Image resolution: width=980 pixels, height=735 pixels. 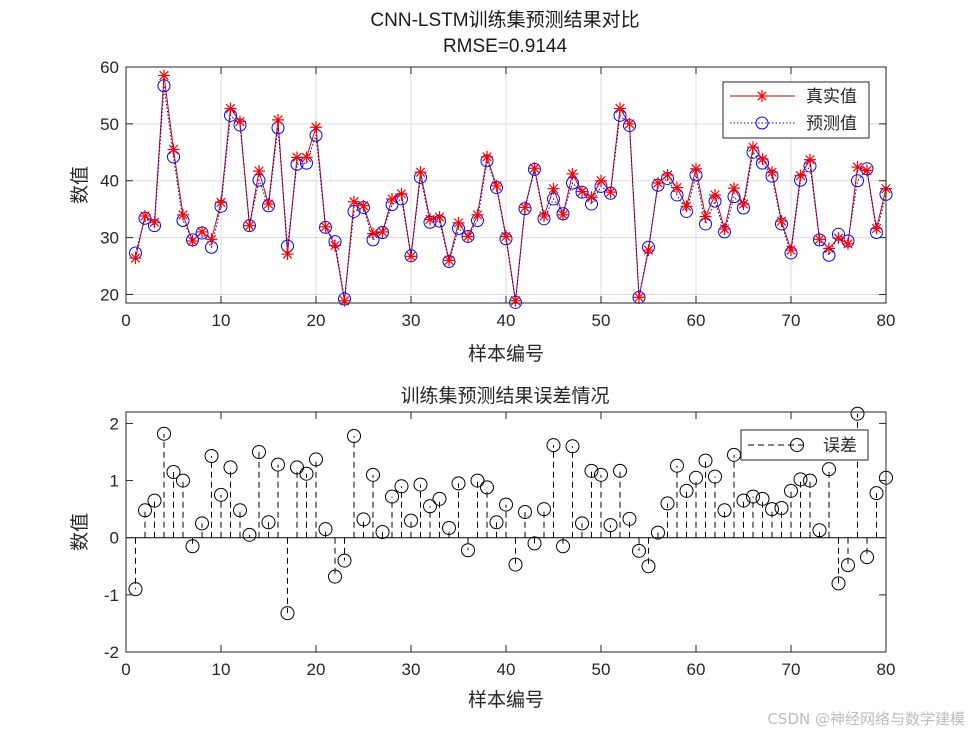 What do you see at coordinates (109, 67) in the screenshot?
I see `top-ytick-label: 60` at bounding box center [109, 67].